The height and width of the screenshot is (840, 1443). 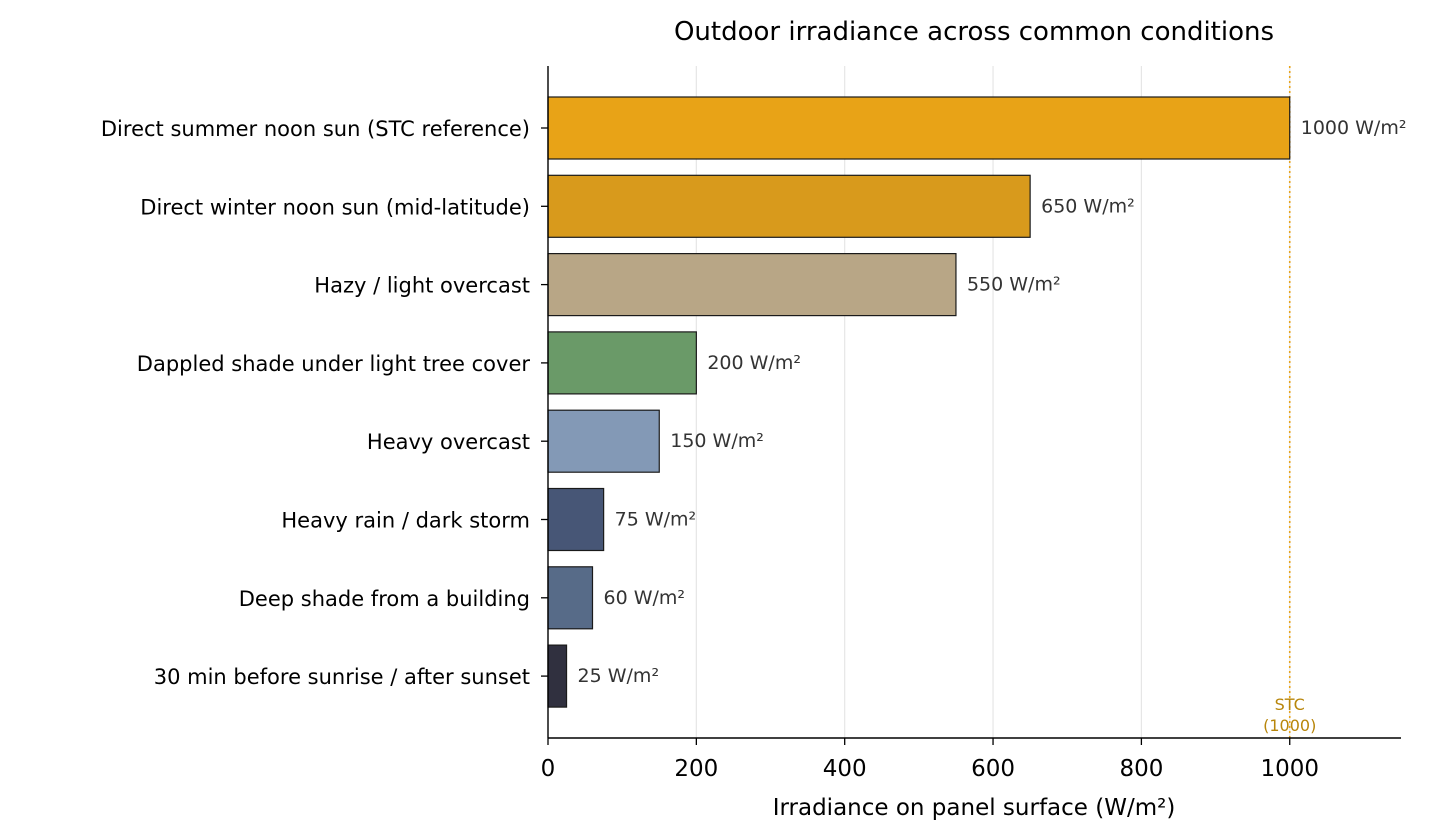 What do you see at coordinates (342, 677) in the screenshot?
I see `category-label: 30 min before sunrise / after sunset` at bounding box center [342, 677].